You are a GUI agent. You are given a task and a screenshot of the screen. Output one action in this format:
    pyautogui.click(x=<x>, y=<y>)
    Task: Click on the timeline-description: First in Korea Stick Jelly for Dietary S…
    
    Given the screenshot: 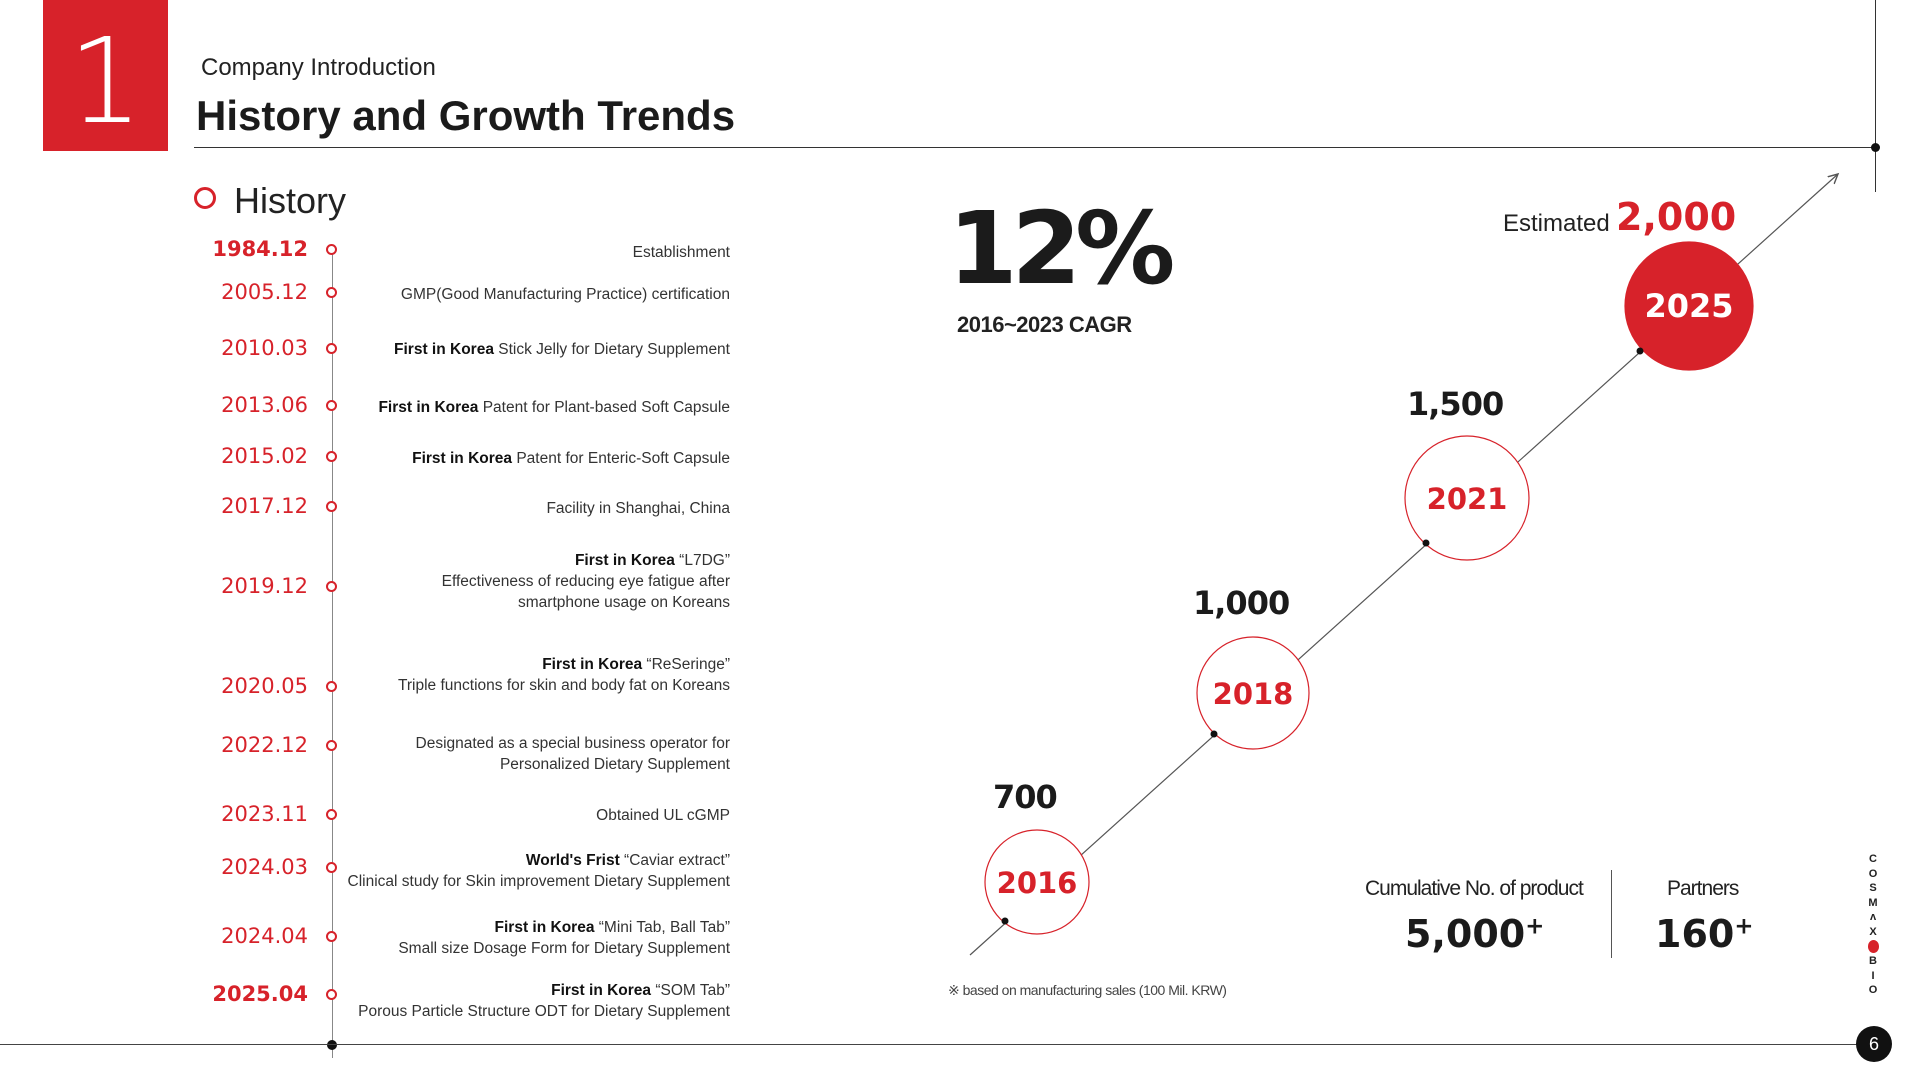 What is the action you would take?
    pyautogui.click(x=530, y=349)
    